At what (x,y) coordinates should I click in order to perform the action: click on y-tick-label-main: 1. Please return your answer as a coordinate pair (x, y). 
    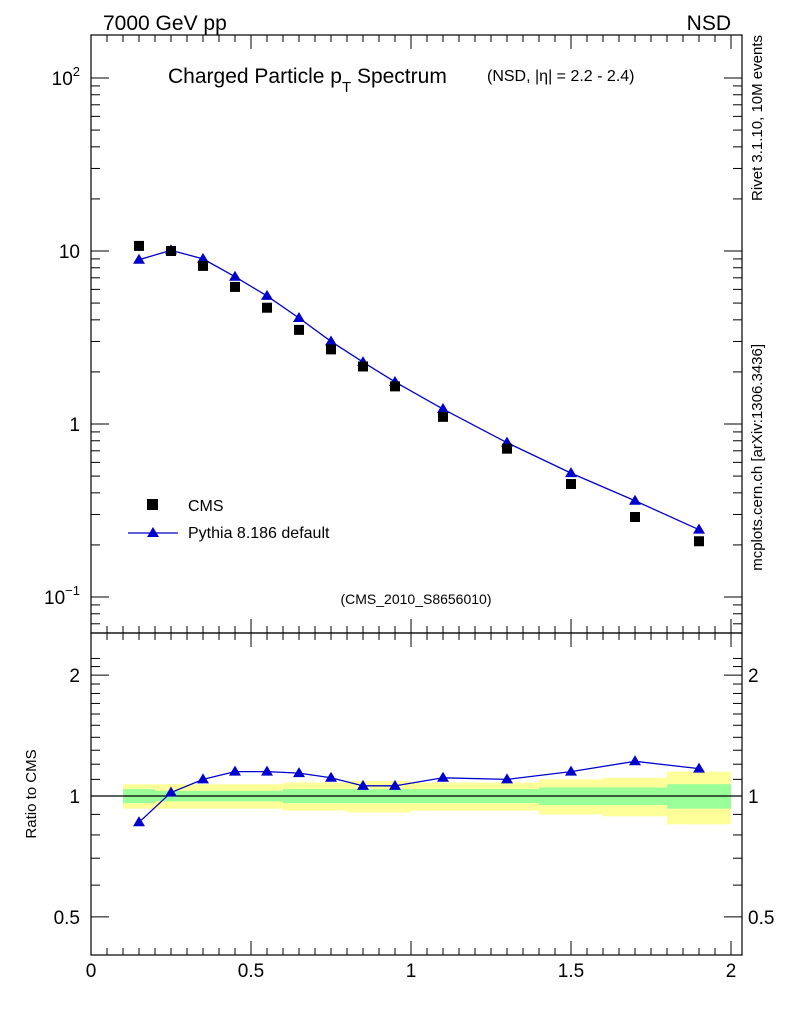
    Looking at the image, I should click on (74, 425).